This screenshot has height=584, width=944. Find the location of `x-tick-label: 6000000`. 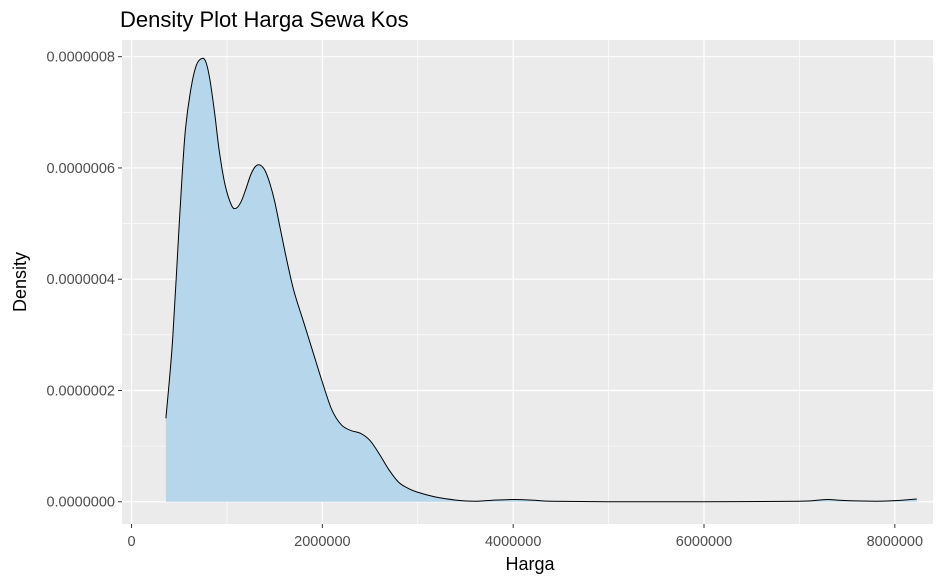

x-tick-label: 6000000 is located at coordinates (704, 542).